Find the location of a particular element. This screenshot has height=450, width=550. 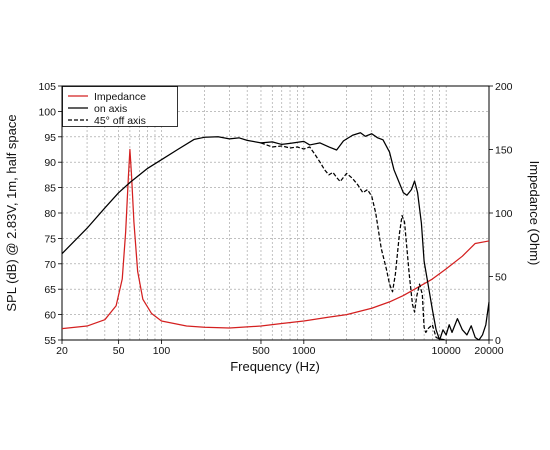

y-left-tick-label: 65 is located at coordinates (50, 290).